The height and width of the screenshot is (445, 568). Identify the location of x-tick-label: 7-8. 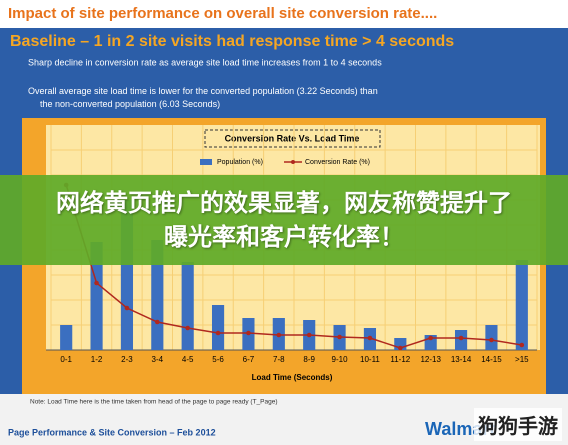
(279, 359).